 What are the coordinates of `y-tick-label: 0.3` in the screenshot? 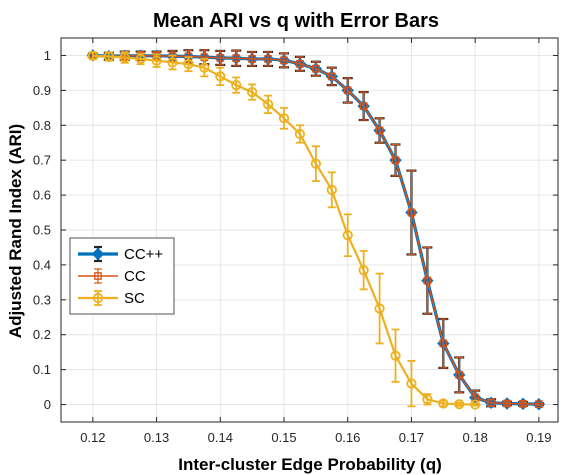 It's located at (42, 299).